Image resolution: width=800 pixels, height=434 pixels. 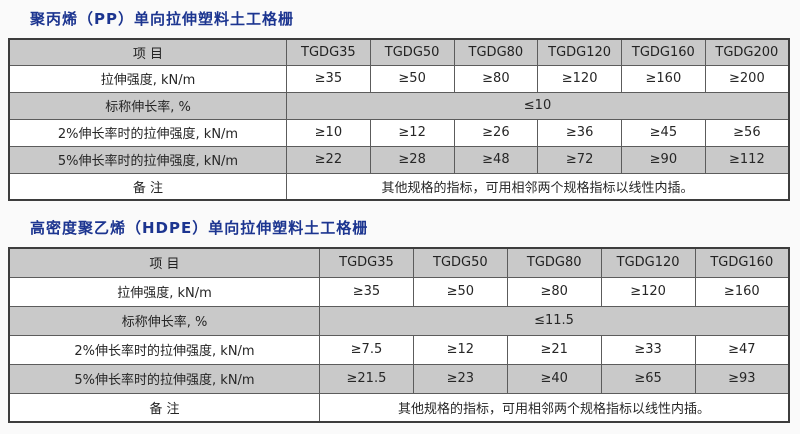 I want to click on pp-section-title: 聚丙烯（PP）单向拉伸塑料土工格栅, so click(x=162, y=19).